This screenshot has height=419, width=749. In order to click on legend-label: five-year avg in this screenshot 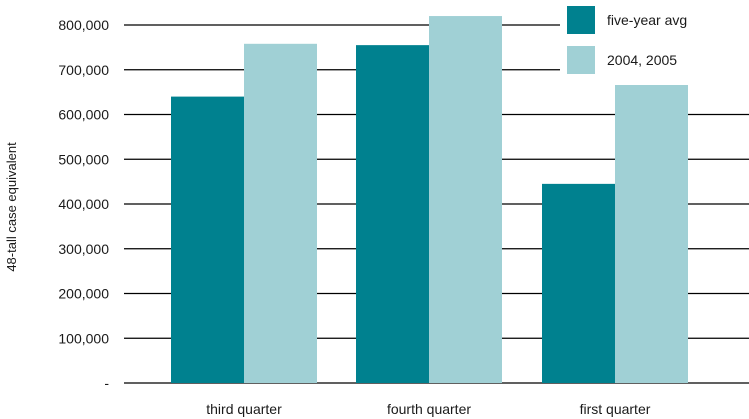, I will do `click(647, 20)`.